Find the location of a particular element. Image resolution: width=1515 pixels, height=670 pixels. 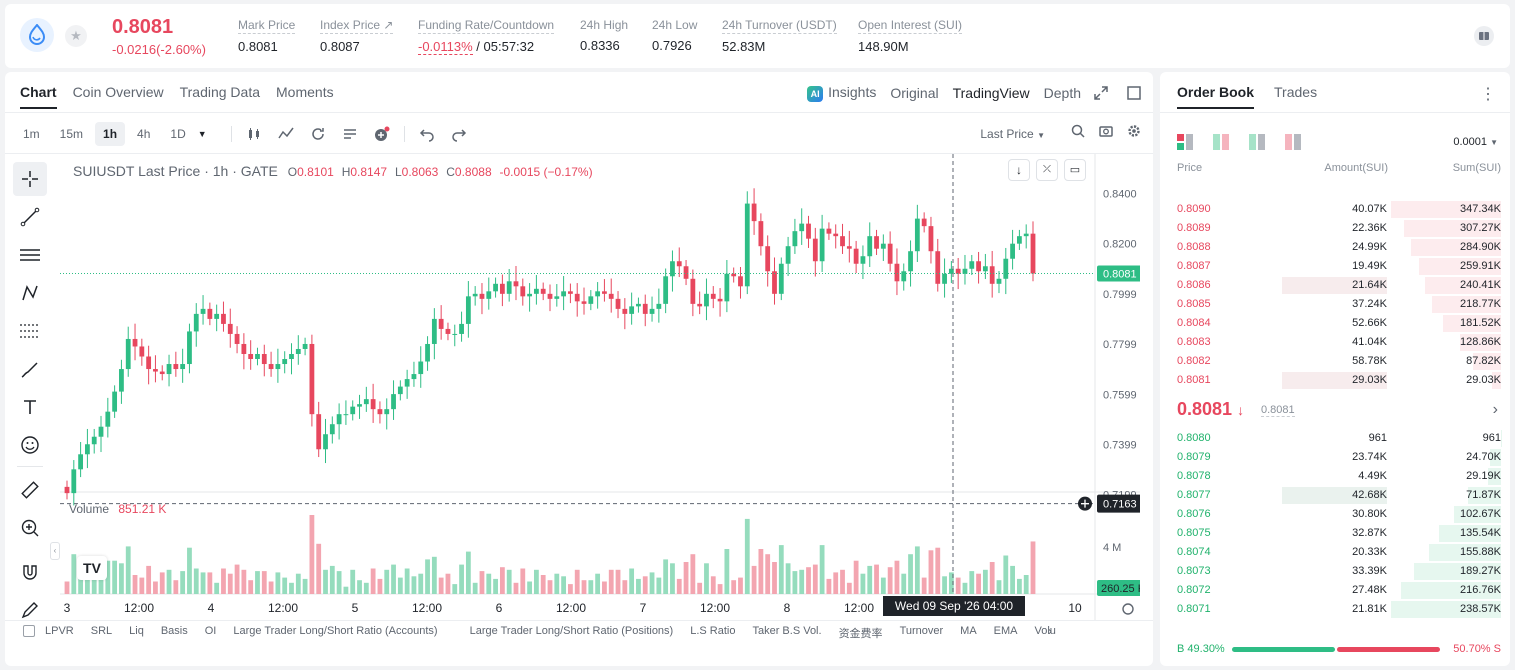

row-amount: 58.78K is located at coordinates (1369, 361).